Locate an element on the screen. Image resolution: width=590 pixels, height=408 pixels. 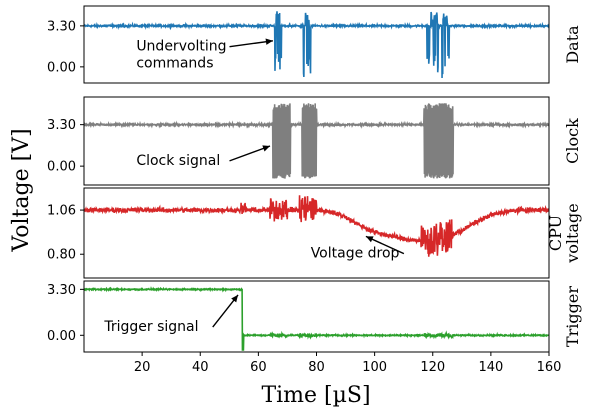
ytick-label-cpu: 1.06 is located at coordinates (61, 211).